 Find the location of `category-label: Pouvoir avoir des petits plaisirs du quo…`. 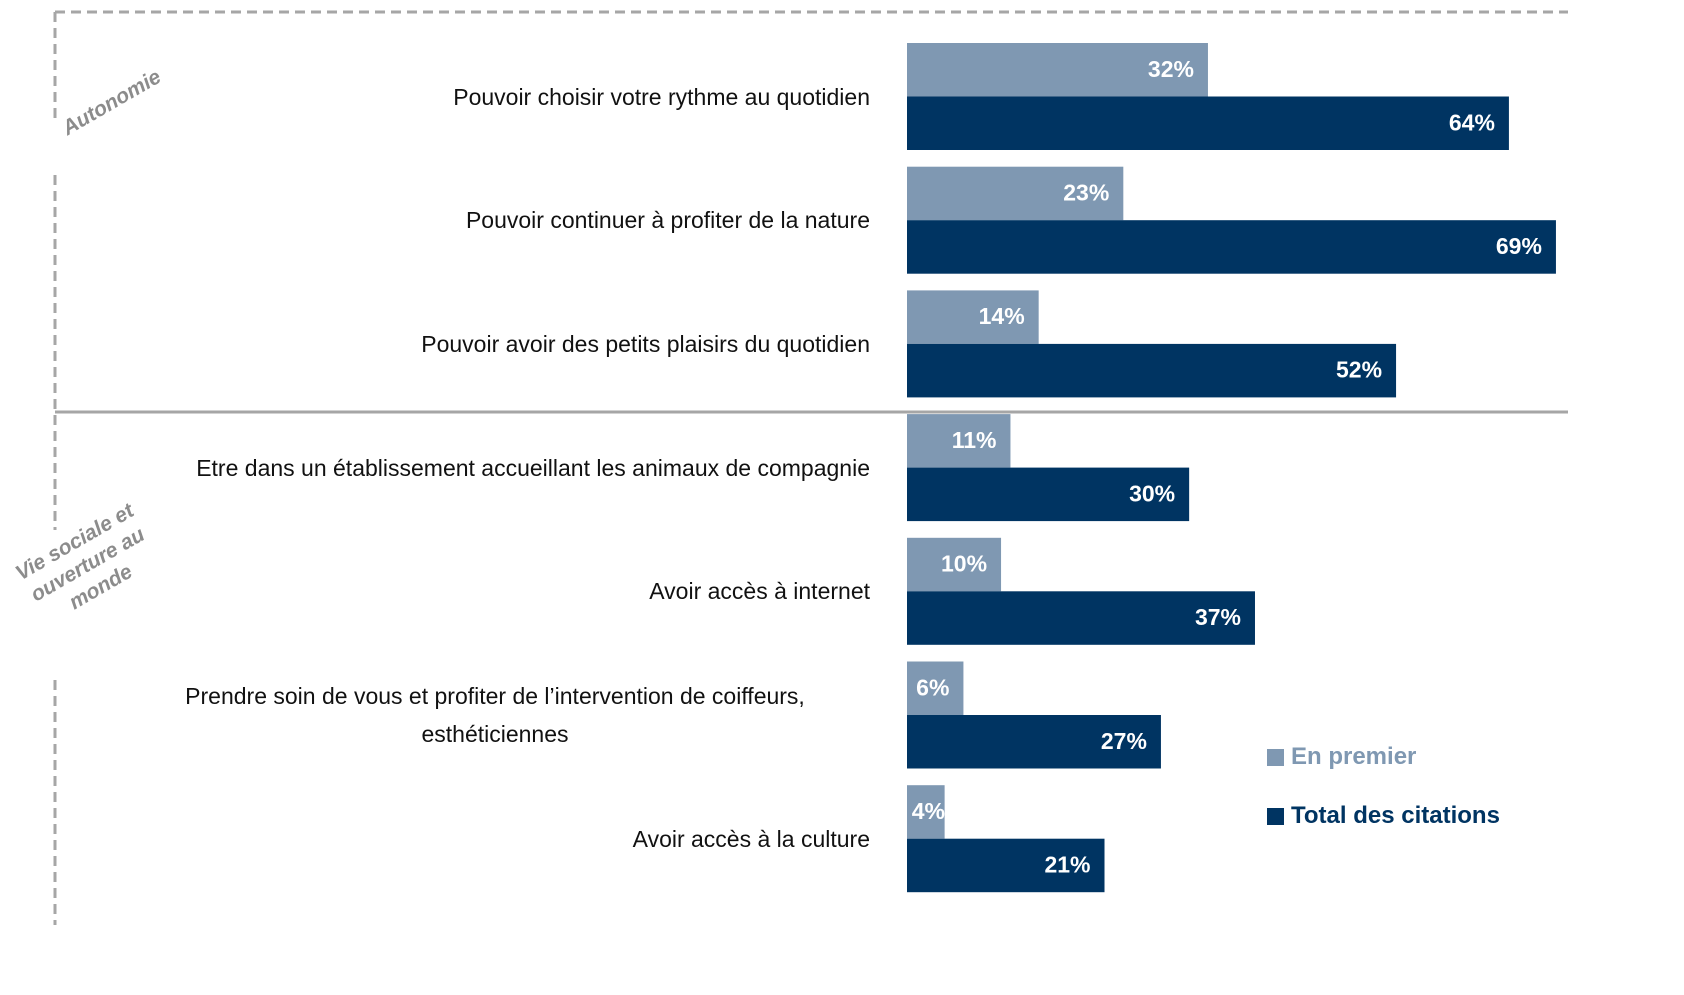

category-label: Pouvoir avoir des petits plaisirs du quo… is located at coordinates (645, 343).